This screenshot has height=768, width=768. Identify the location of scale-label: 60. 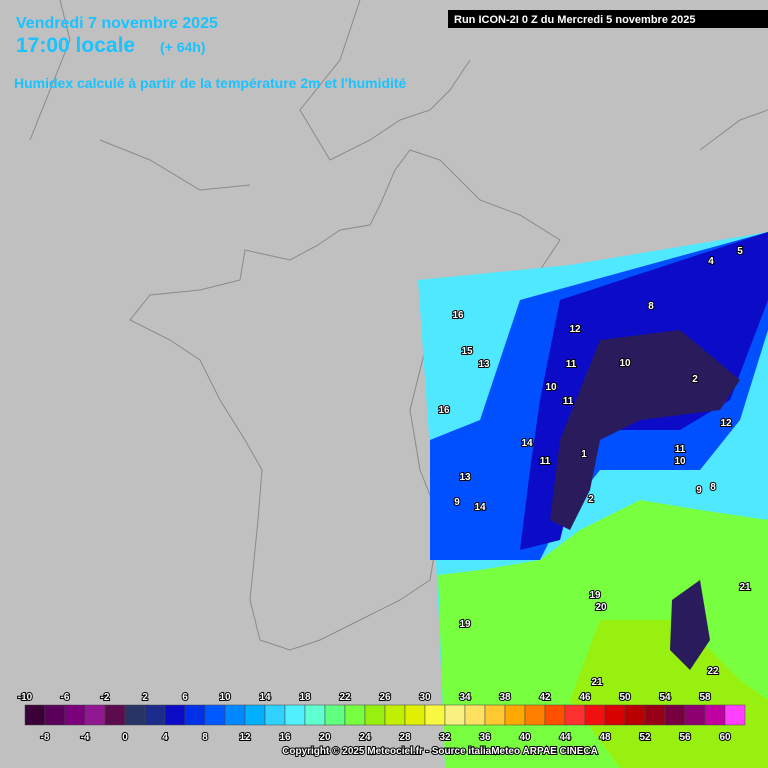
(725, 737).